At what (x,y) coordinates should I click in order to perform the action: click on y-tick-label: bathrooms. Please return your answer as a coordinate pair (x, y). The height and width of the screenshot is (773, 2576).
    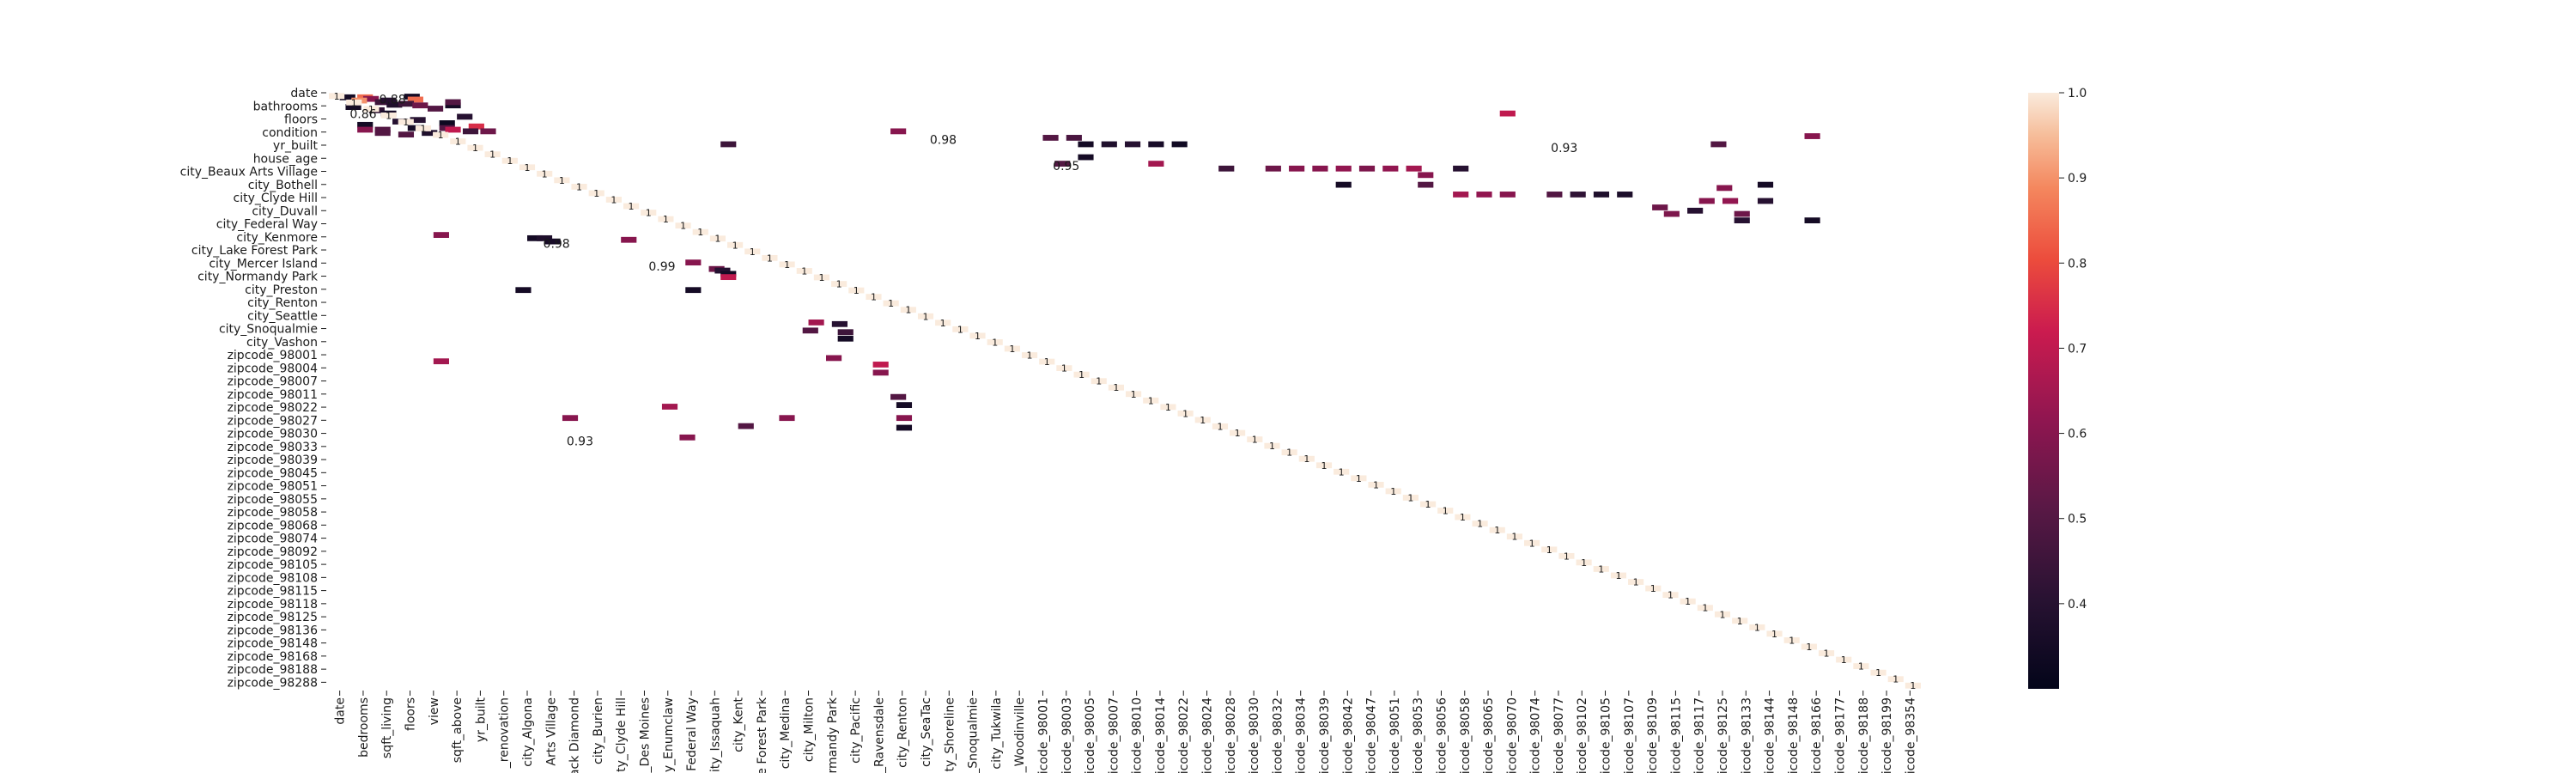
    Looking at the image, I should click on (285, 106).